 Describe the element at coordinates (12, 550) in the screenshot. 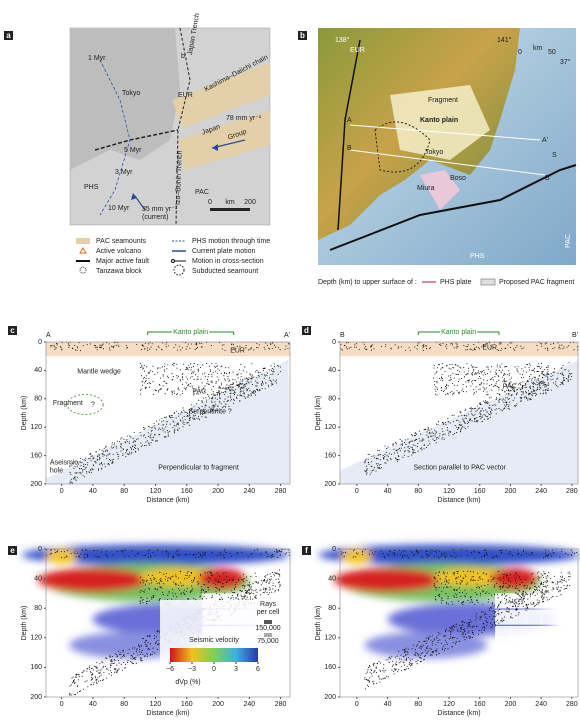

I see `panel-label-box` at that location.